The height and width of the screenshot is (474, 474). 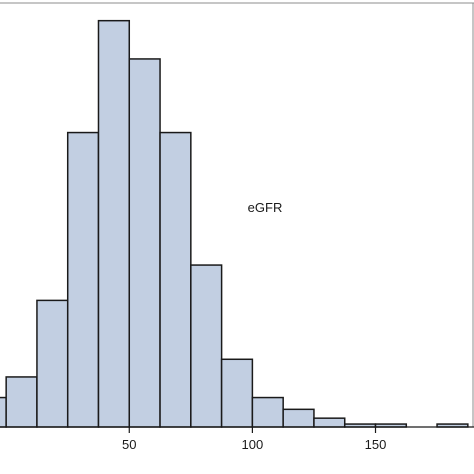 What do you see at coordinates (376, 444) in the screenshot?
I see `x-tick-label-150: 150` at bounding box center [376, 444].